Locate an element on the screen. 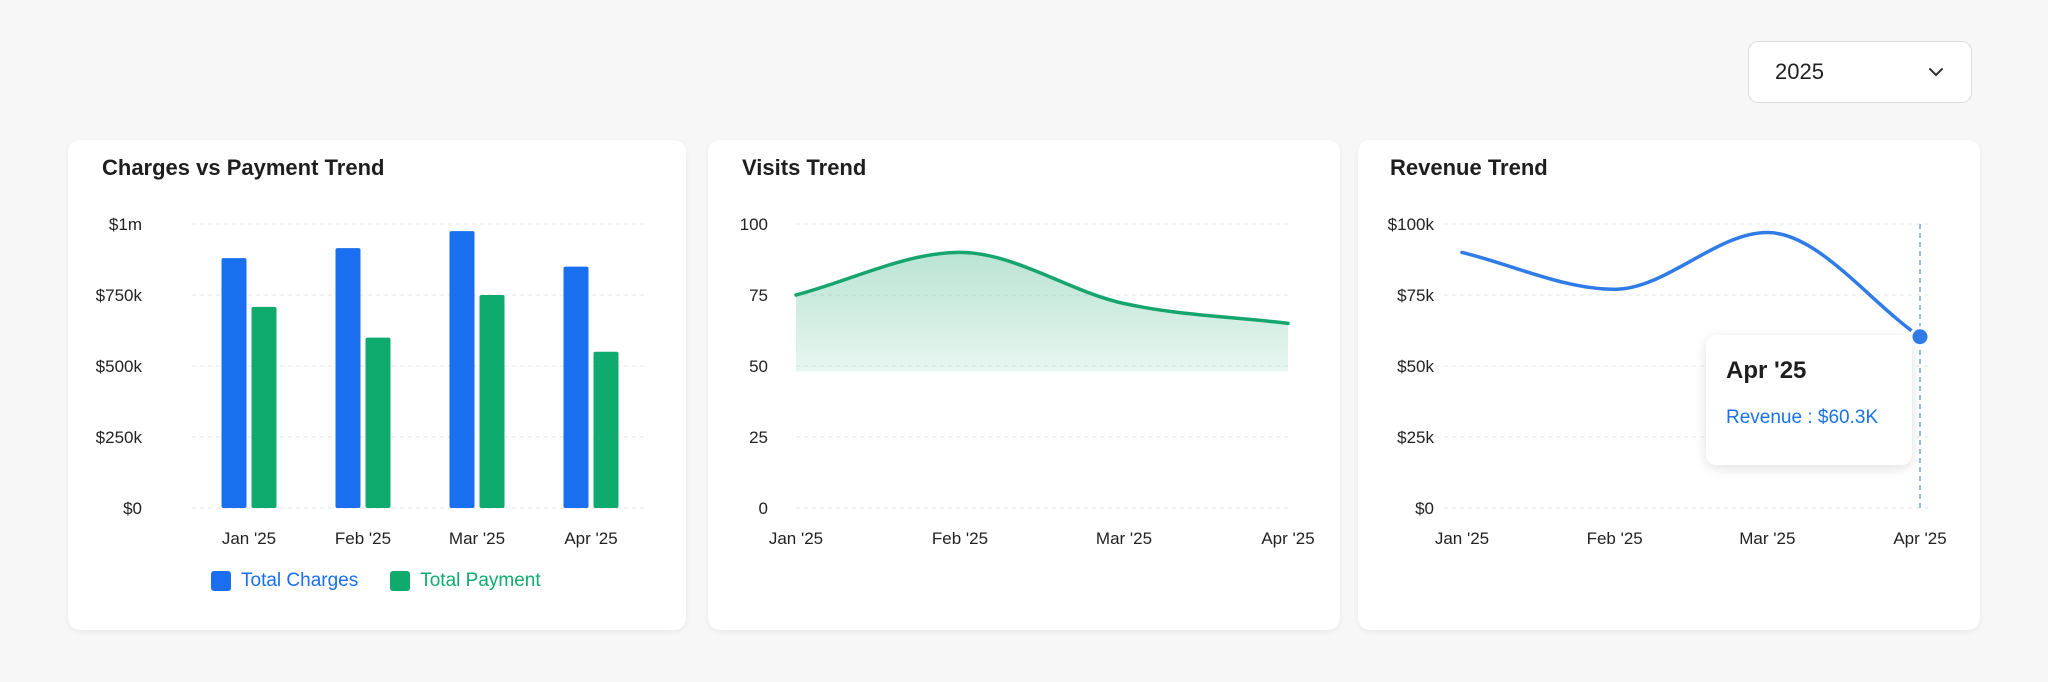 Image resolution: width=2048 pixels, height=682 pixels. y-tick-label: $25k is located at coordinates (1415, 437).